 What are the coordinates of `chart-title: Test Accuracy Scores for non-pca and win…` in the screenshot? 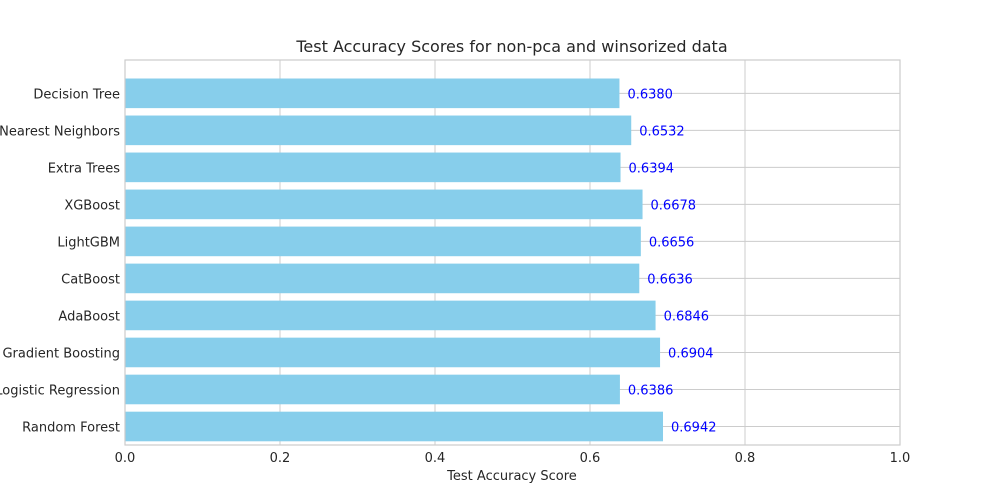 It's located at (511, 46).